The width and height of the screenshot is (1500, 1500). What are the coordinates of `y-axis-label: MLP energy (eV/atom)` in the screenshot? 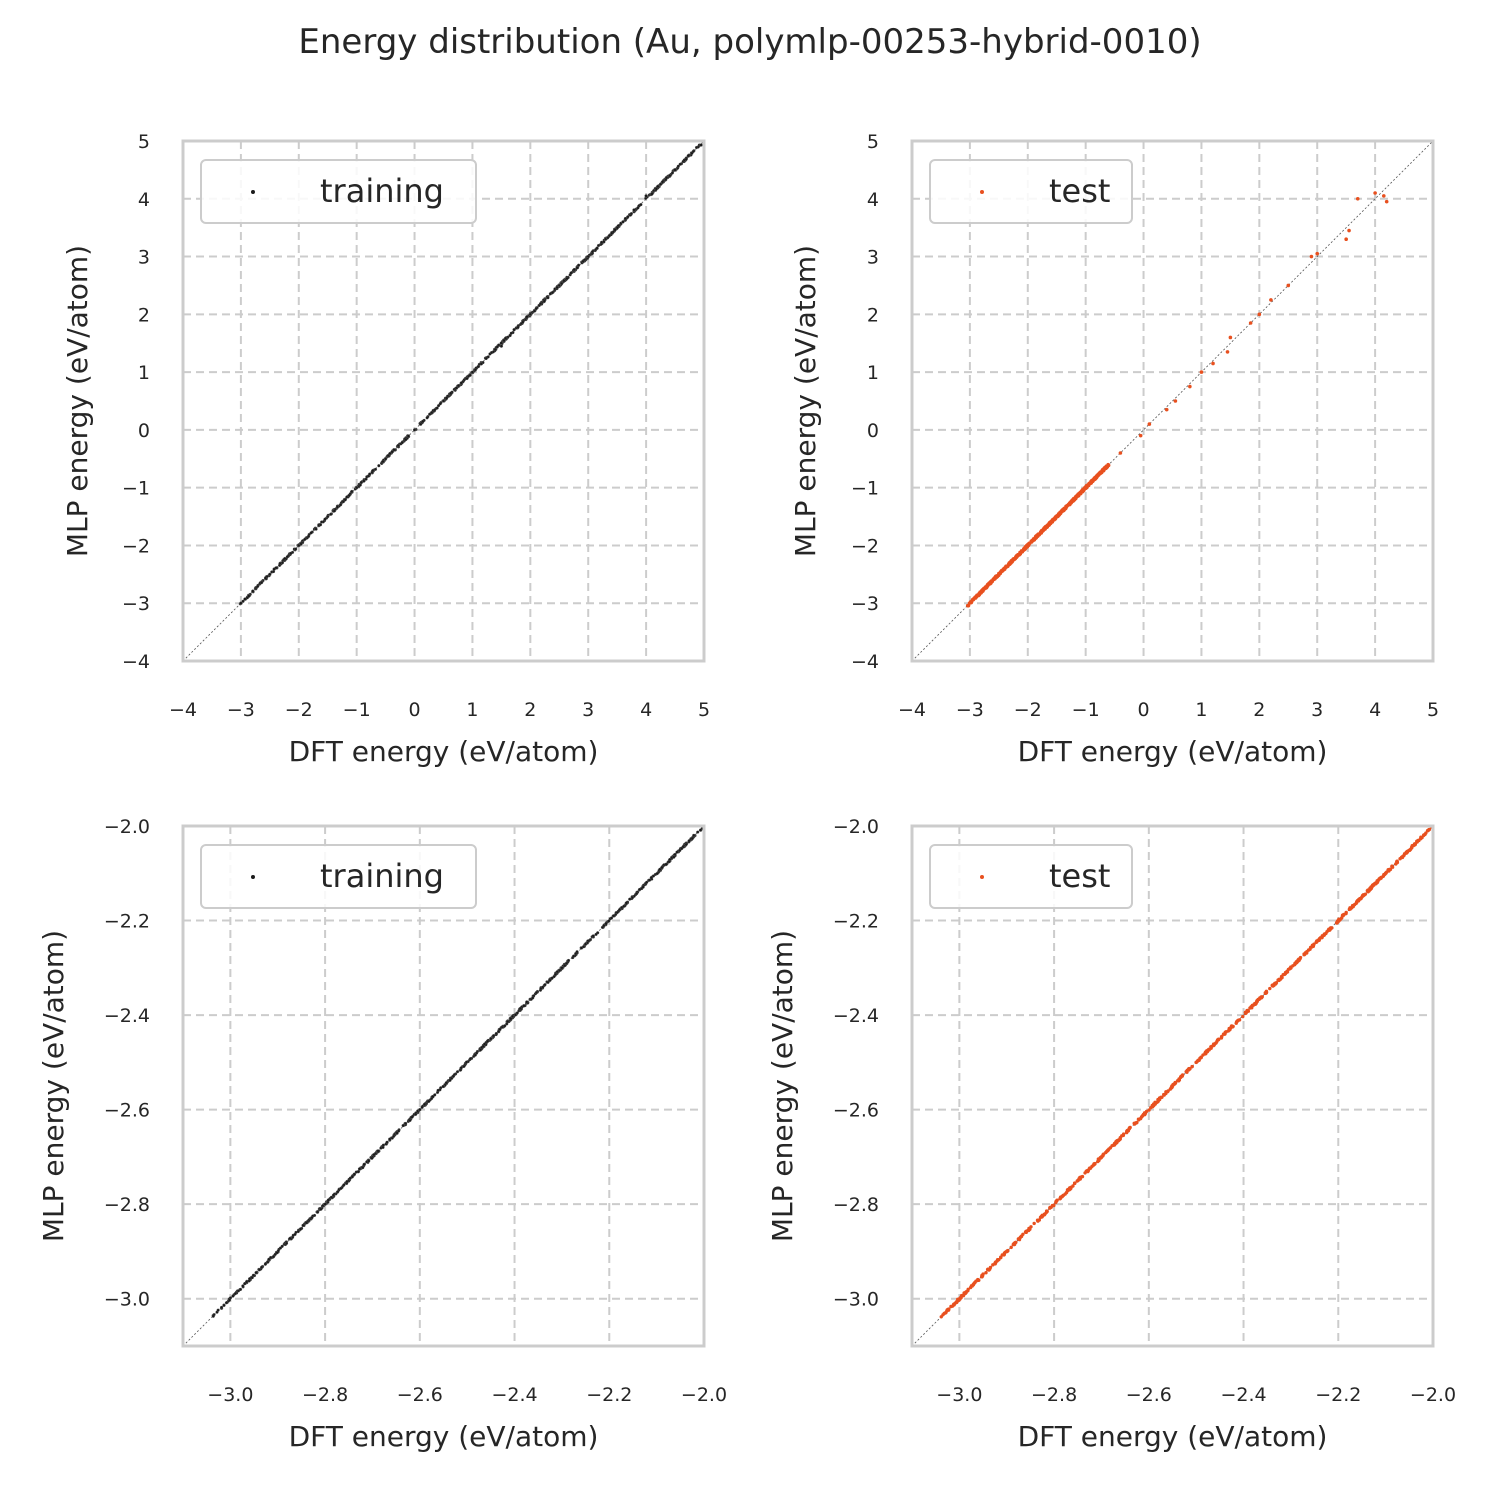 It's located at (77, 401).